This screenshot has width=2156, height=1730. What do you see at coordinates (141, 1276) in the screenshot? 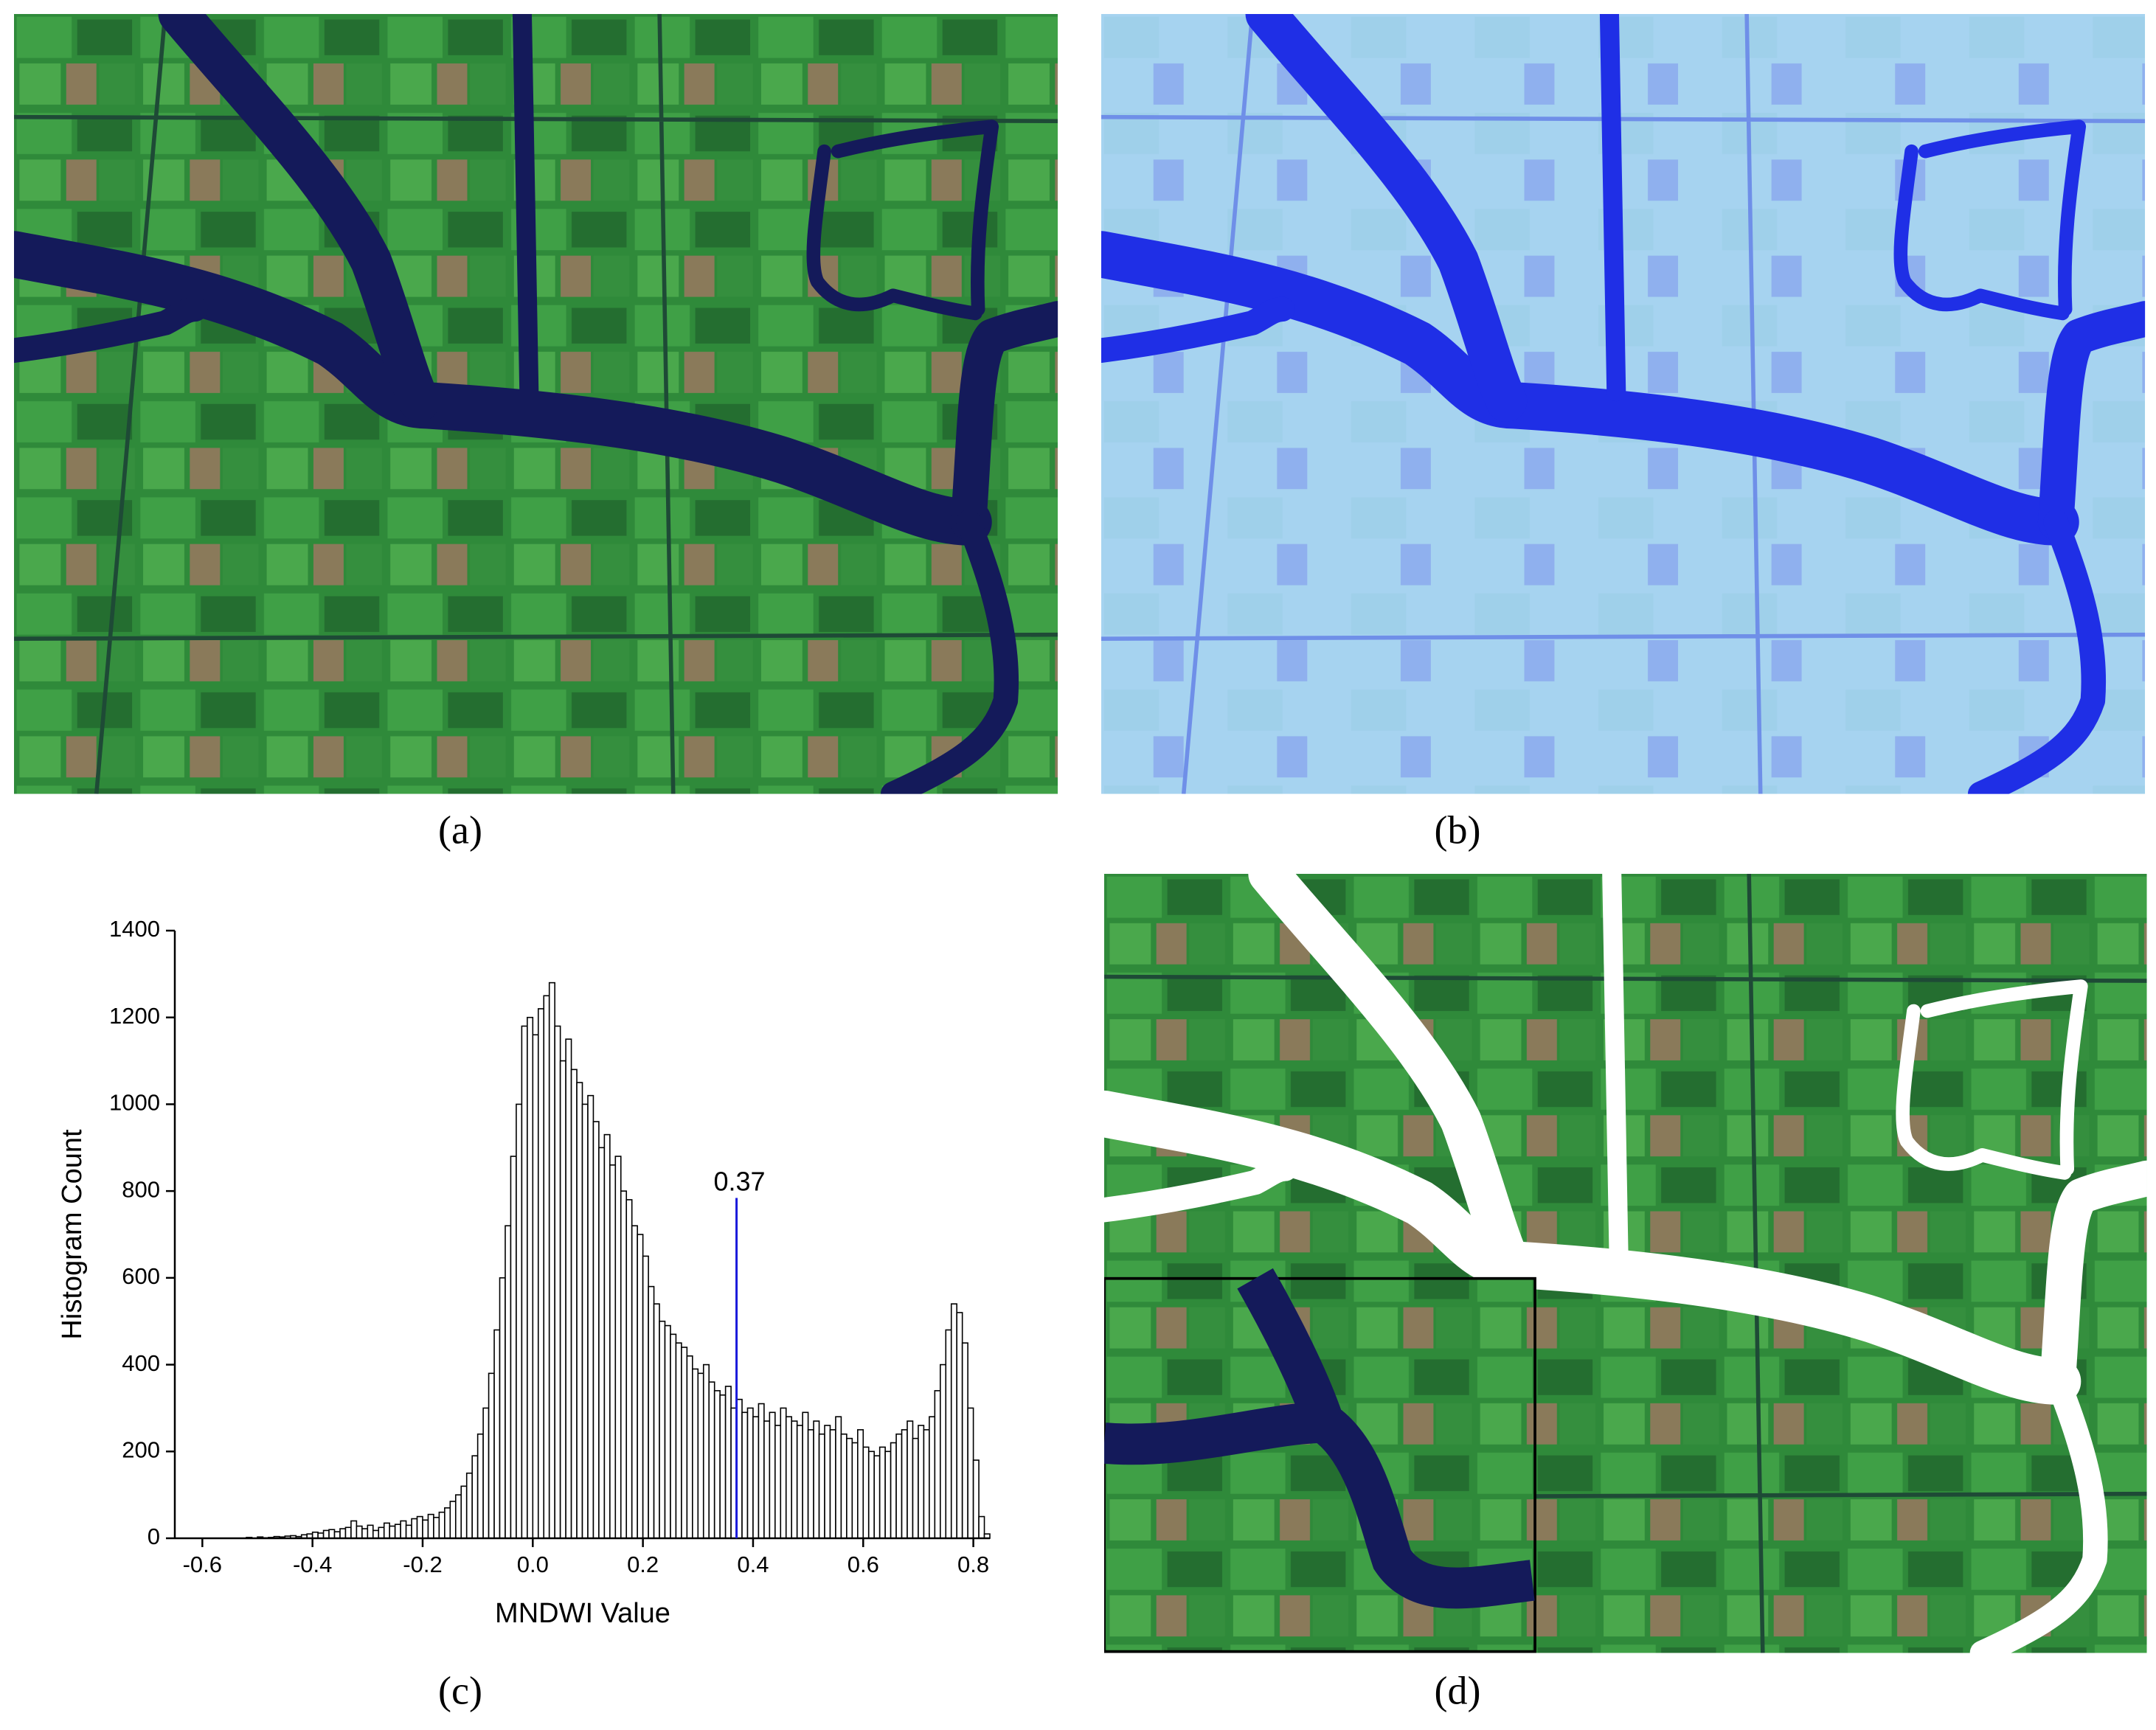
I see `y-tick-label: 600` at bounding box center [141, 1276].